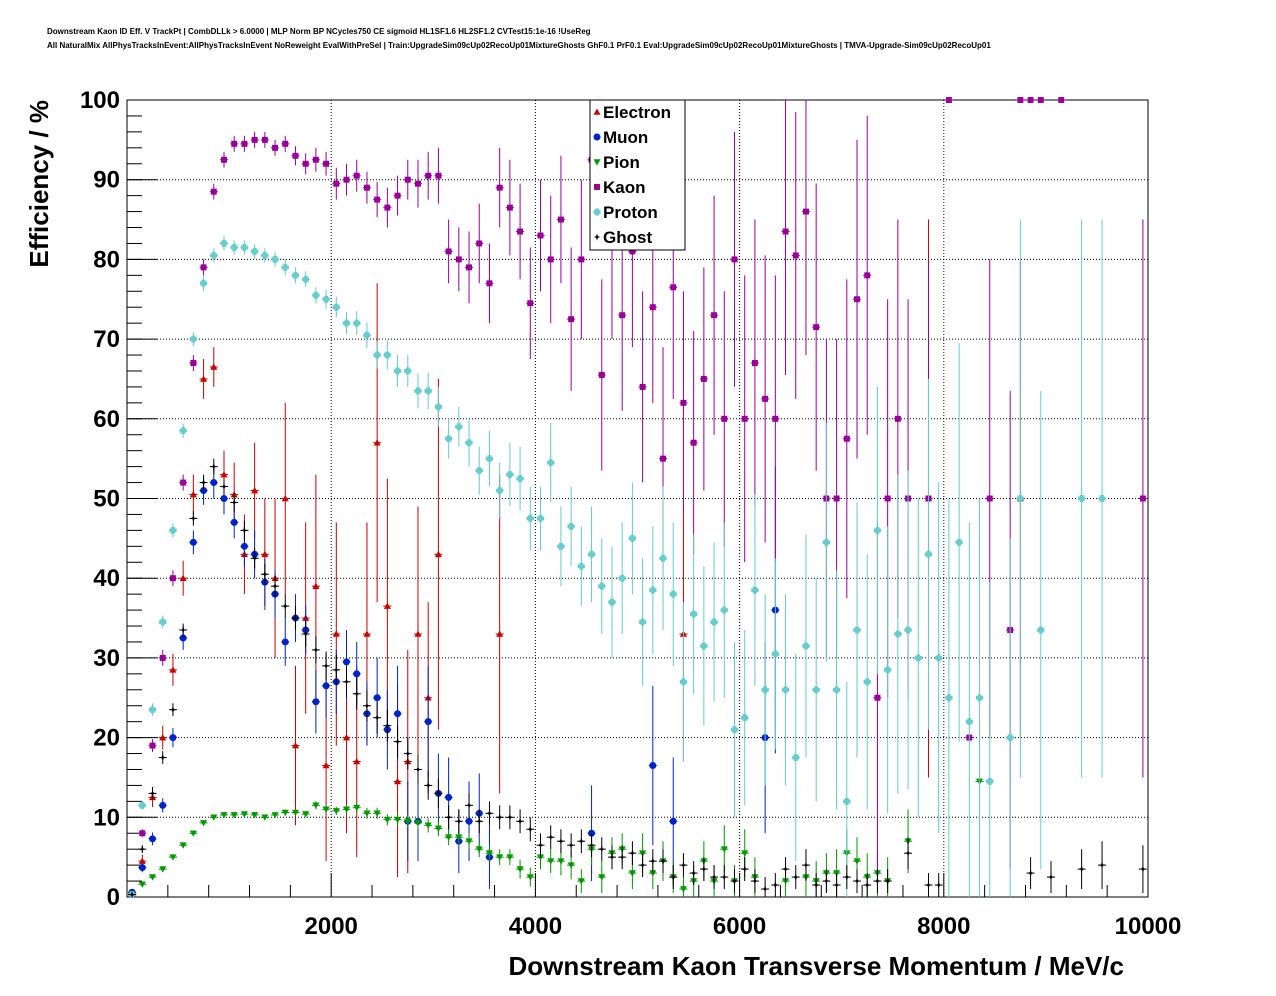 Image resolution: width=1276 pixels, height=996 pixels. I want to click on y-tick-label: 80, so click(106, 259).